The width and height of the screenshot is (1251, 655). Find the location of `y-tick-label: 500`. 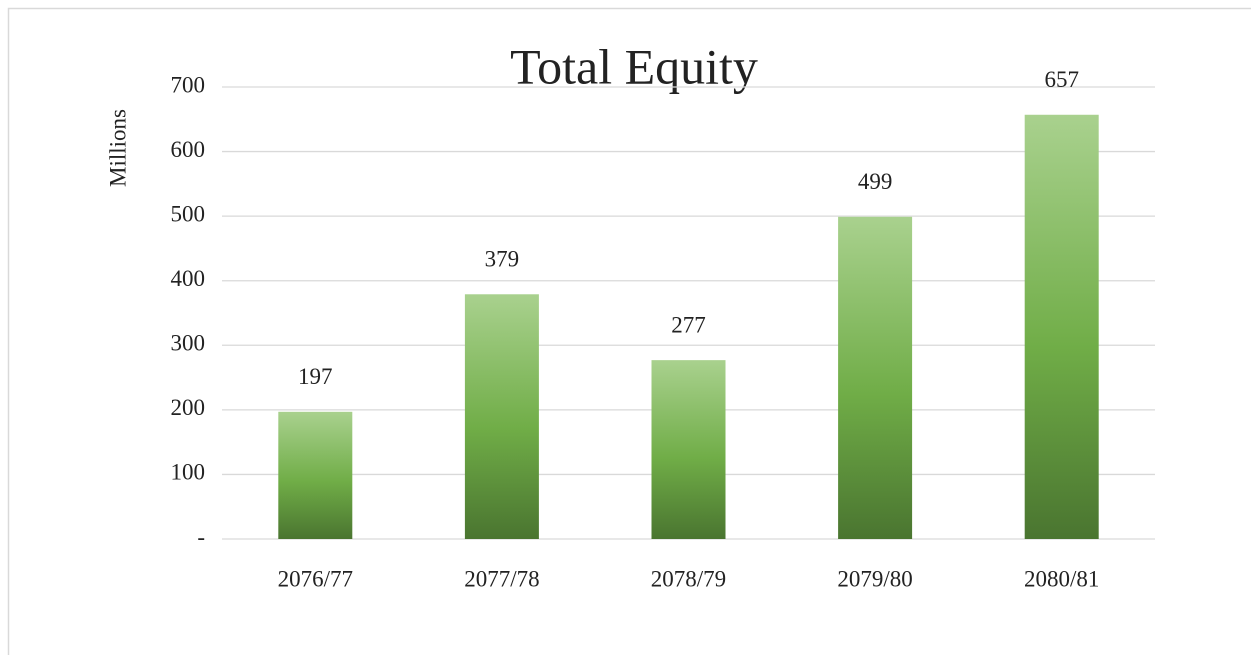

y-tick-label: 500 is located at coordinates (188, 213).